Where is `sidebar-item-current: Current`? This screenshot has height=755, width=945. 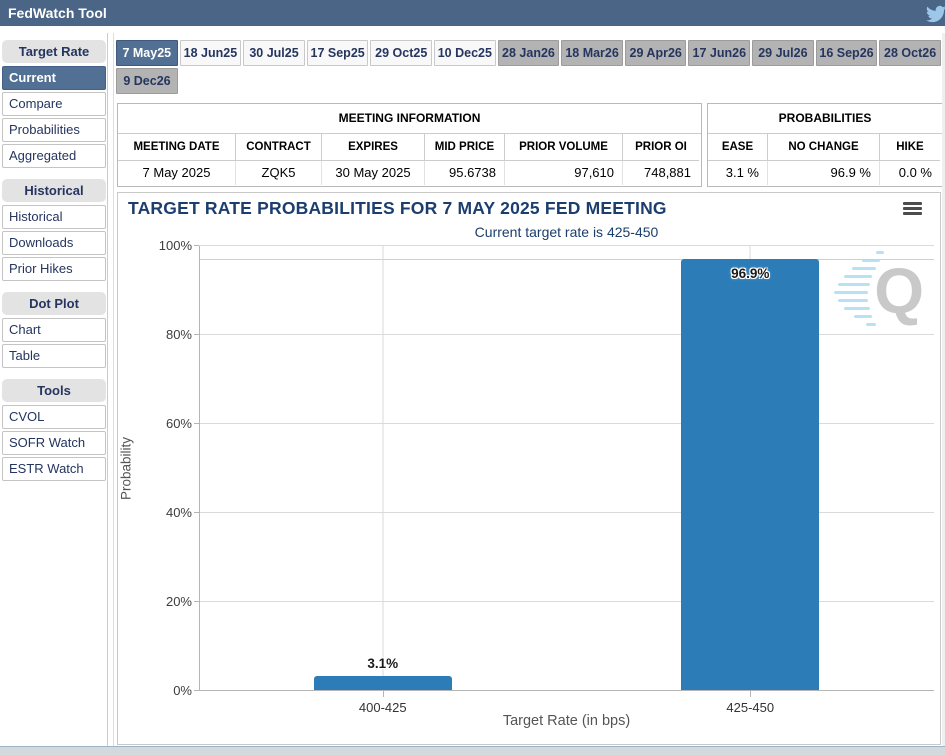
sidebar-item-current: Current is located at coordinates (54, 78).